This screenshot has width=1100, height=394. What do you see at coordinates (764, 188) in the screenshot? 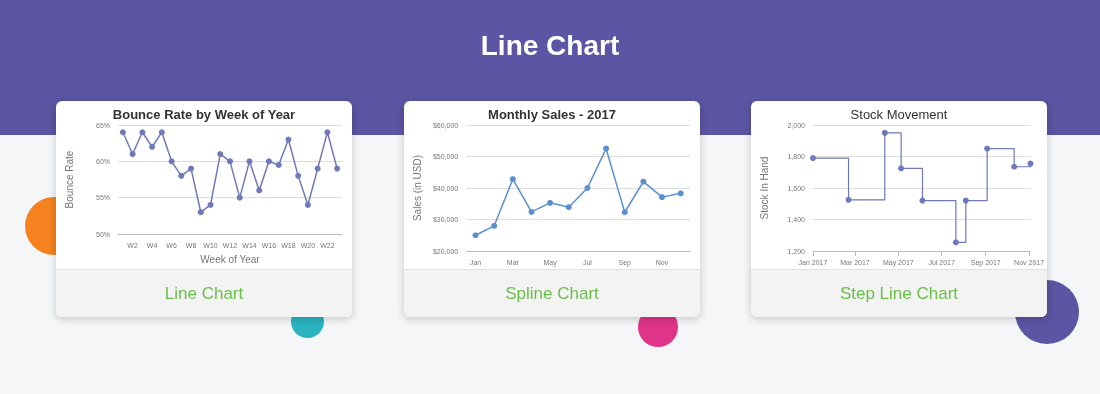
I see `y-axis-title: Stock In Hand` at bounding box center [764, 188].